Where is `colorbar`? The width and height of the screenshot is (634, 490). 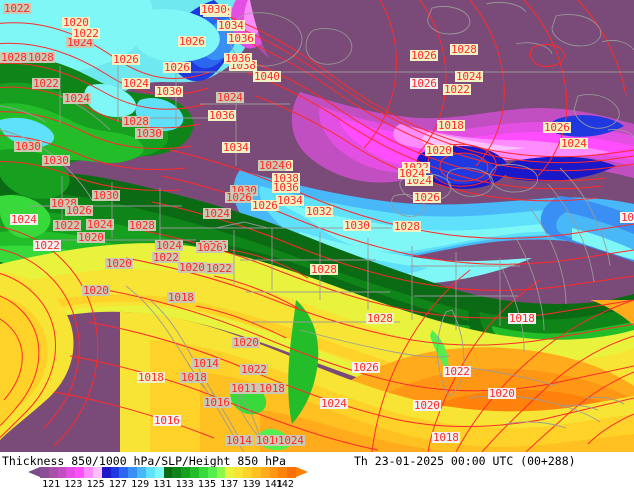 colorbar is located at coordinates (168, 472).